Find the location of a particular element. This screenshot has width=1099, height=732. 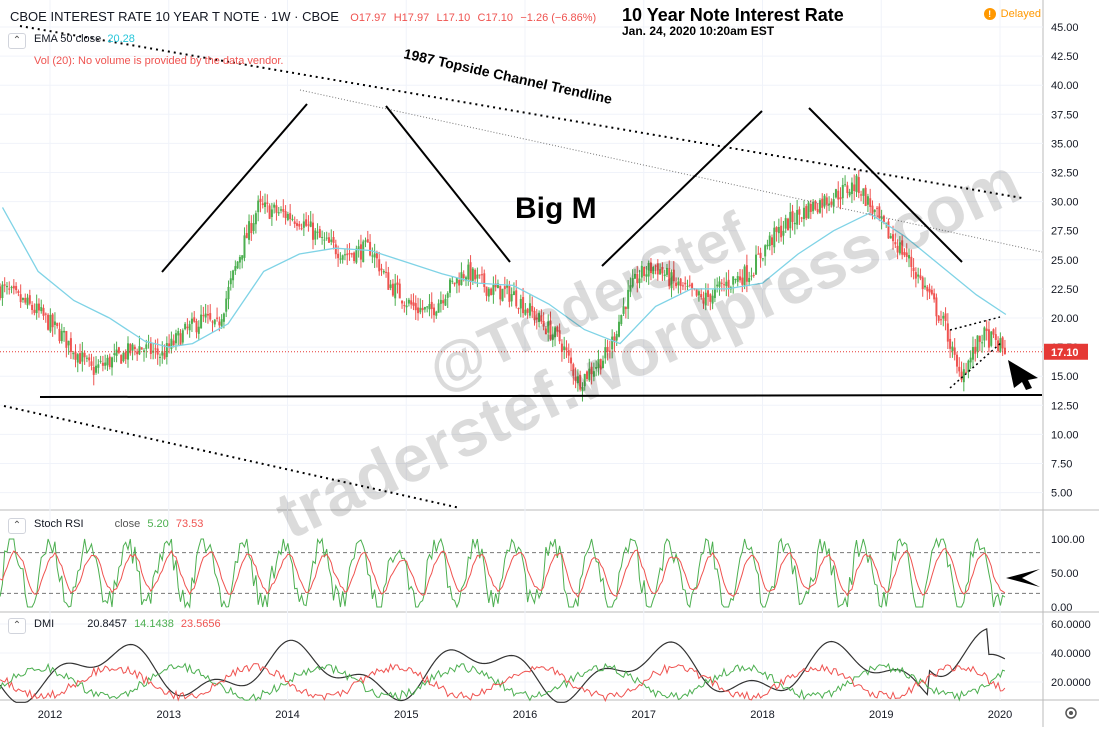

dmi-pane is located at coordinates (503, 665).